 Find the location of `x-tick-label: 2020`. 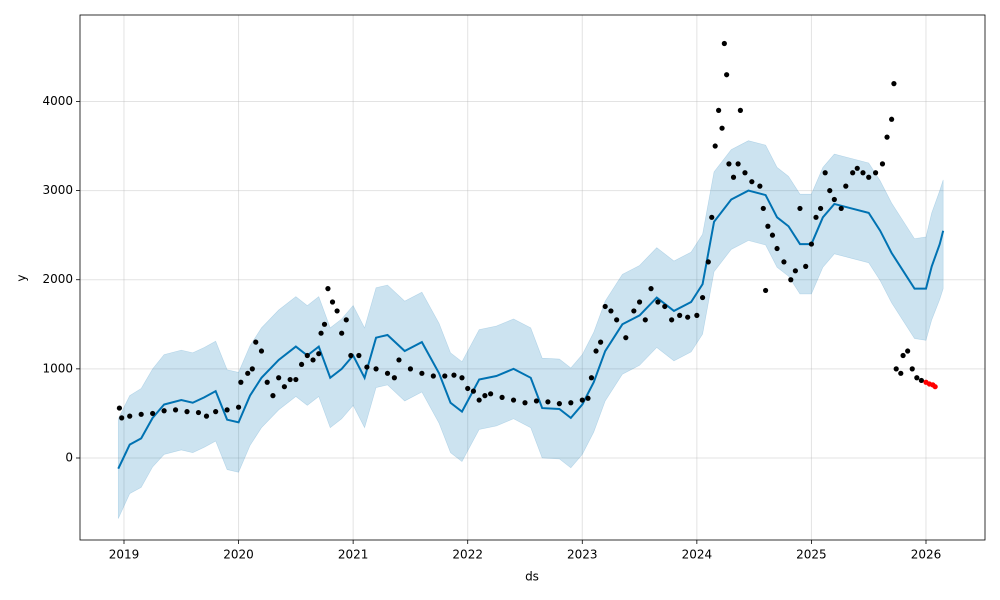

x-tick-label: 2020 is located at coordinates (238, 555).